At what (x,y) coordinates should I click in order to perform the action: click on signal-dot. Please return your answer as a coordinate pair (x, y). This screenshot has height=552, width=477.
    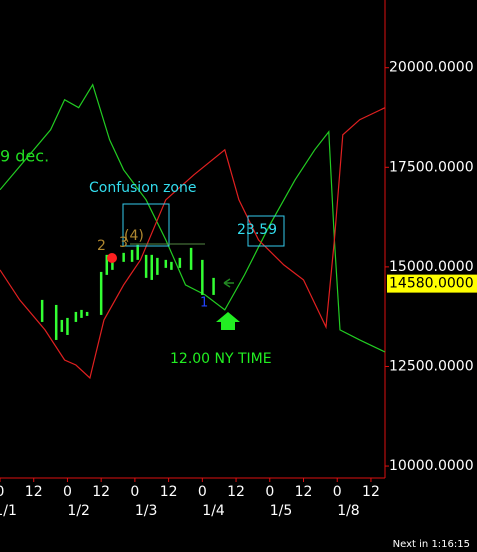
    Looking at the image, I should click on (112, 258).